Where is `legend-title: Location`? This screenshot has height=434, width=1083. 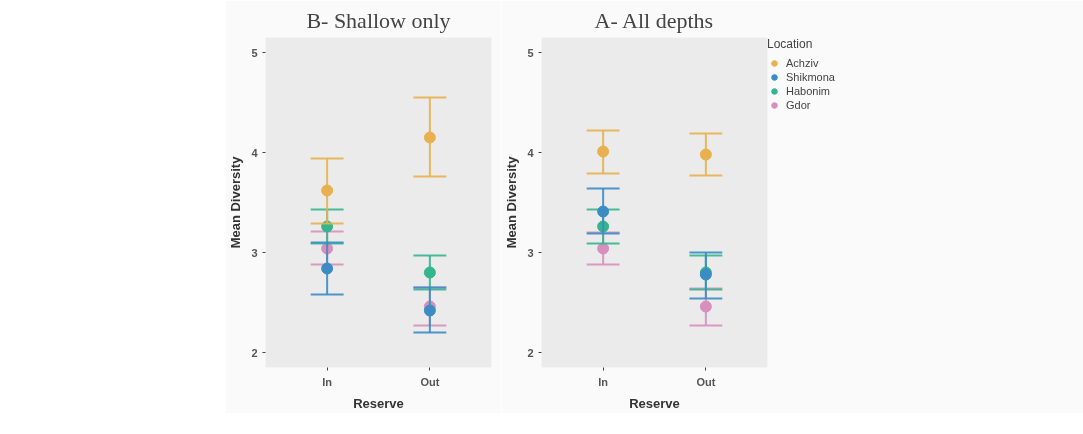
legend-title: Location is located at coordinates (790, 44).